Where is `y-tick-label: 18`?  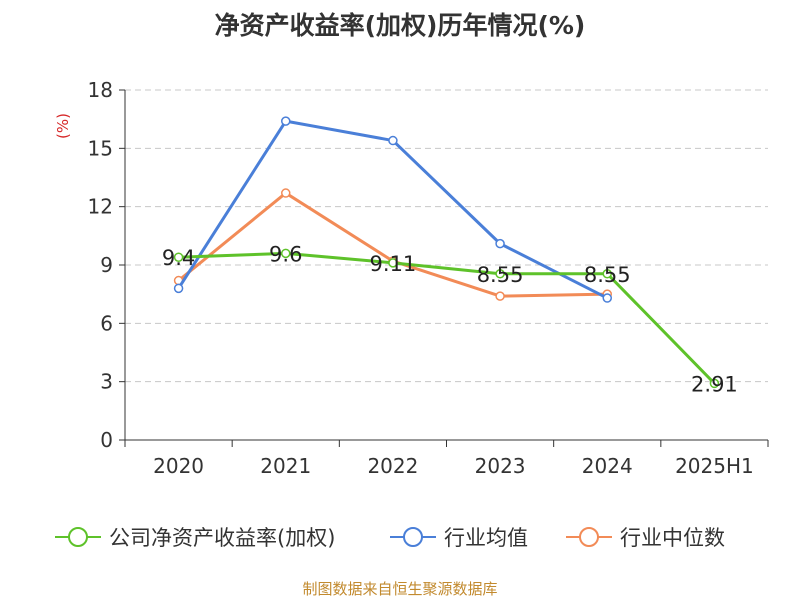
y-tick-label: 18 is located at coordinates (100, 90).